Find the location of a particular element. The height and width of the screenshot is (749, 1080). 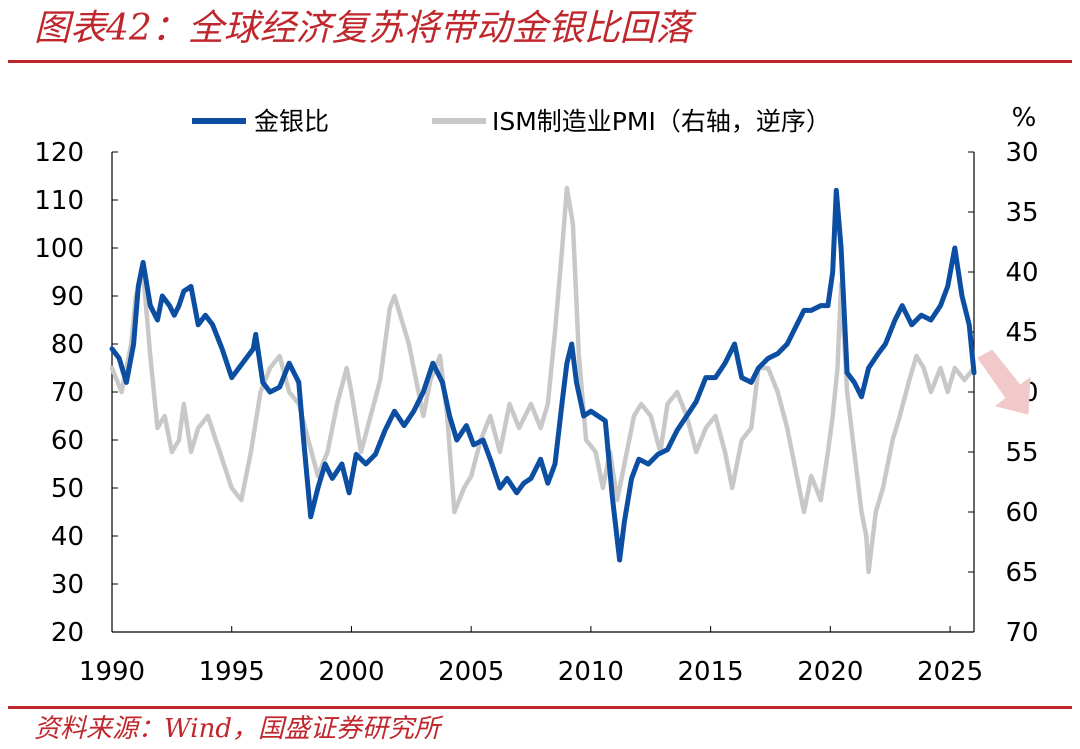

footer-divider is located at coordinates (540, 707).